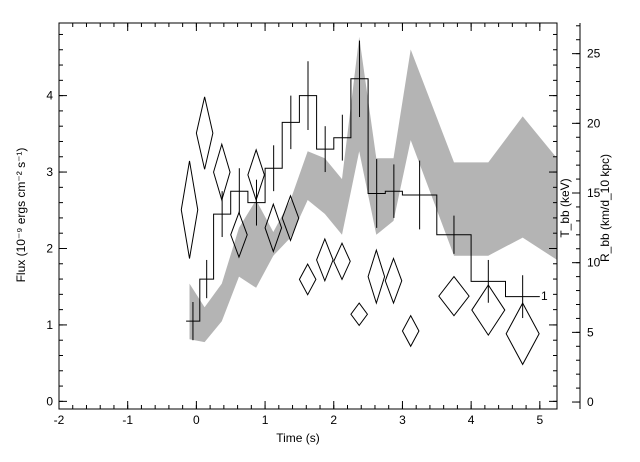 The image size is (640, 462). I want to click on x-tick-label: 0, so click(196, 420).